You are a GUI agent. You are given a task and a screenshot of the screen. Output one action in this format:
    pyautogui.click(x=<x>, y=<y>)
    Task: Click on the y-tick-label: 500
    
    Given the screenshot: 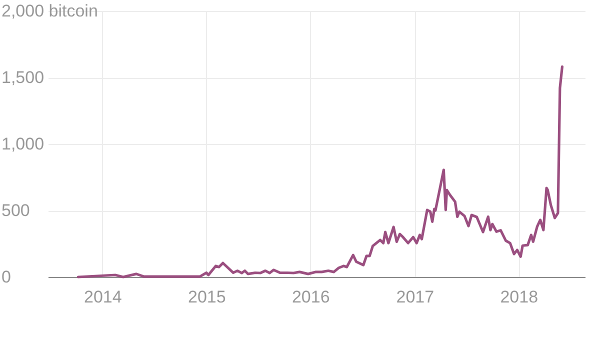 What is the action you would take?
    pyautogui.click(x=16, y=210)
    